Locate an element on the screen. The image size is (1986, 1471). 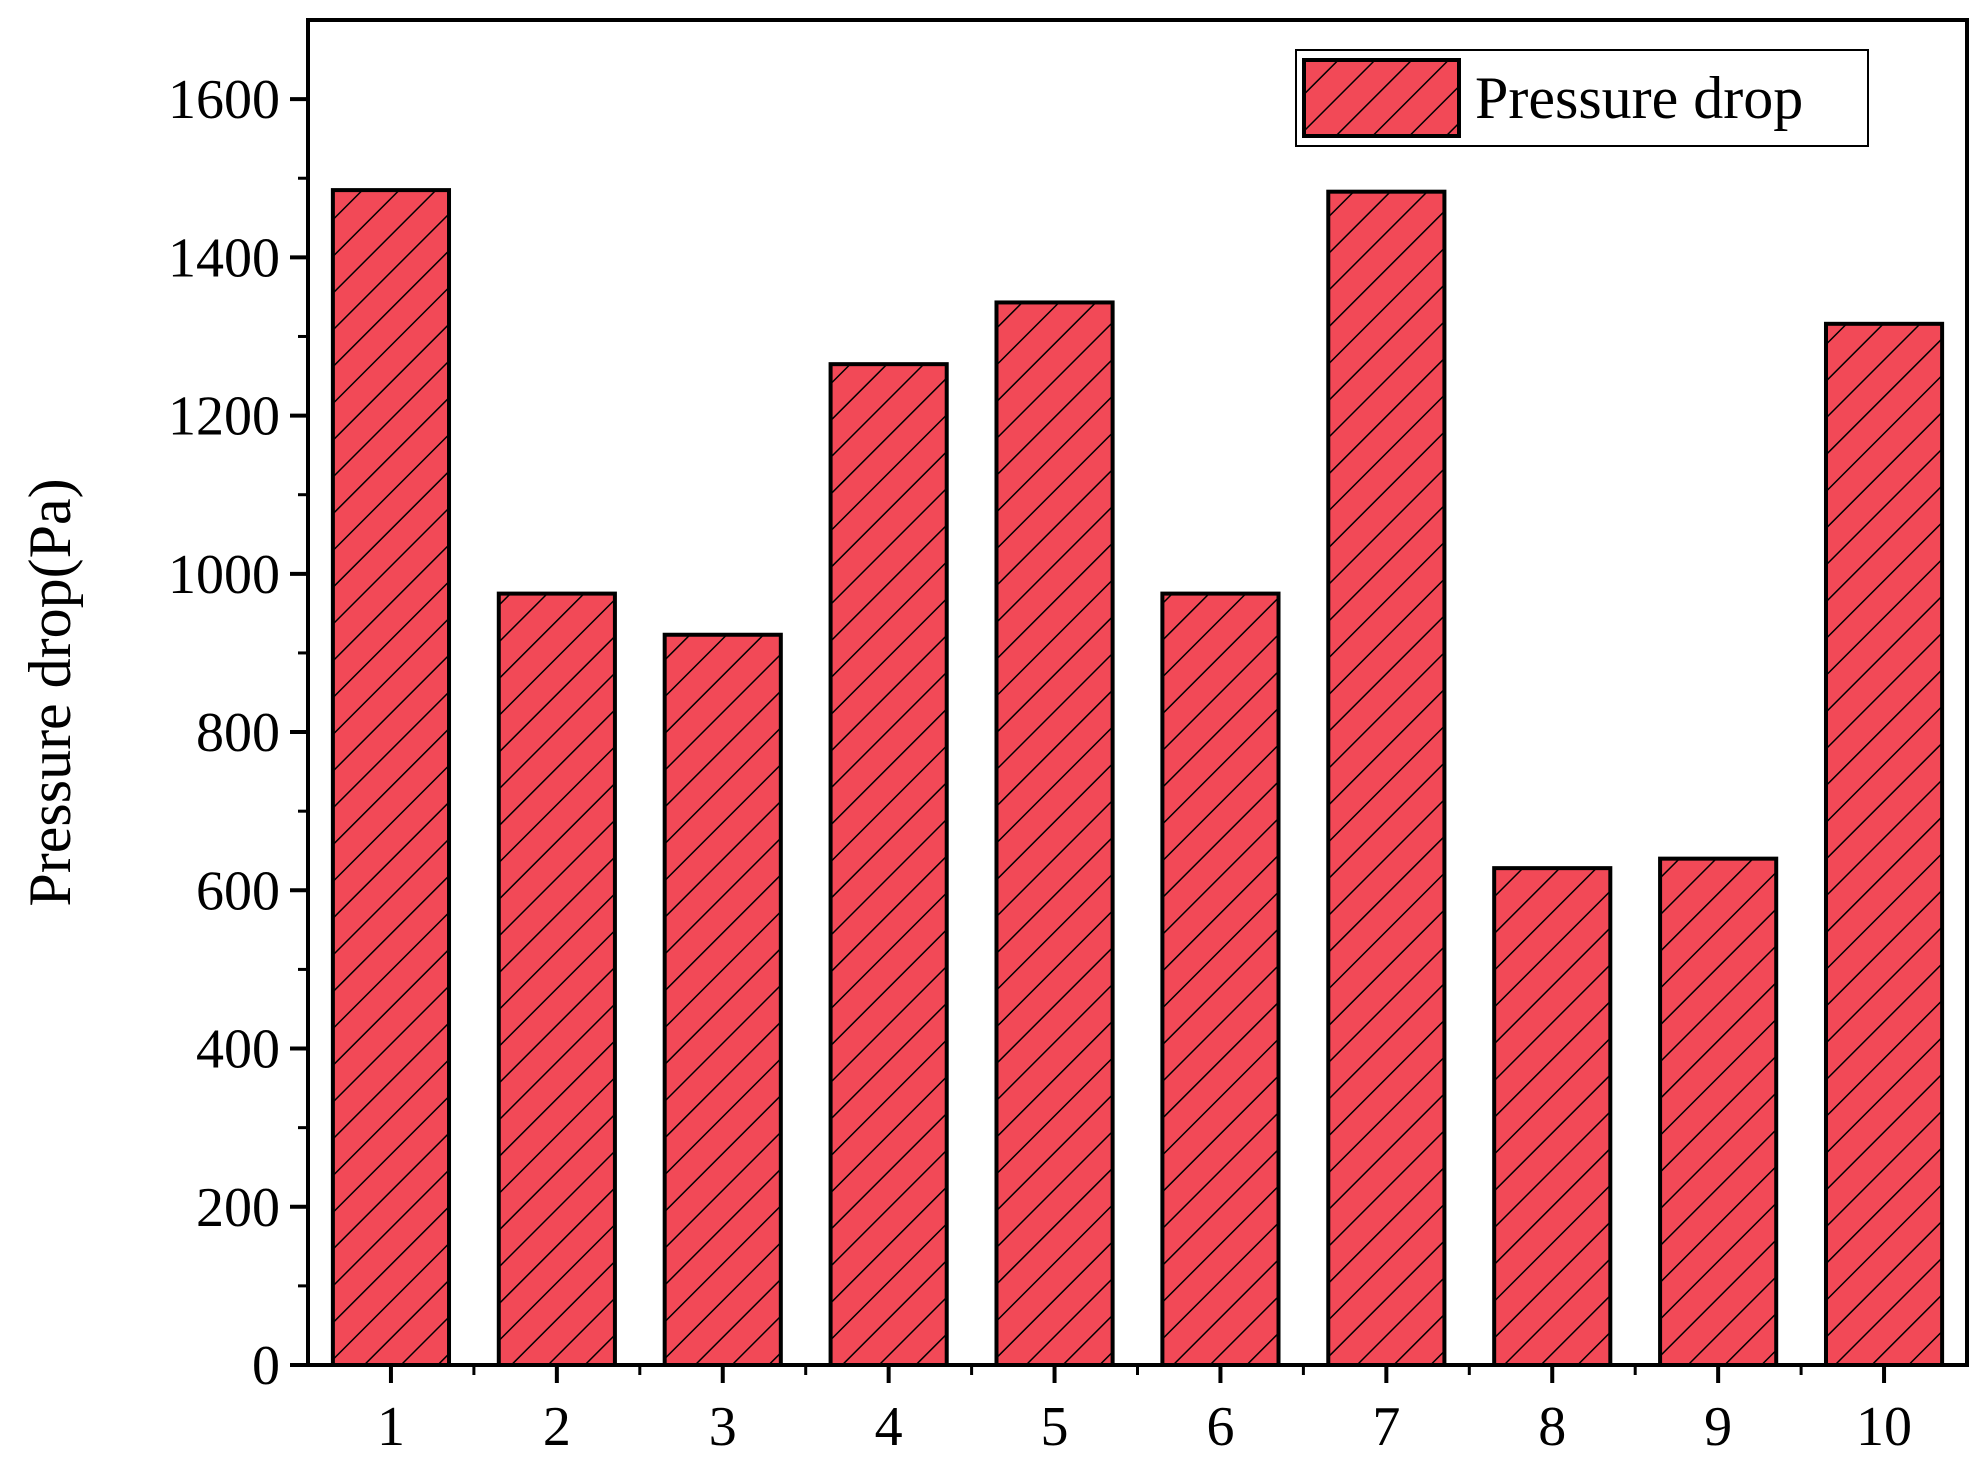
y-tick-label: 0 is located at coordinates (266, 1366).